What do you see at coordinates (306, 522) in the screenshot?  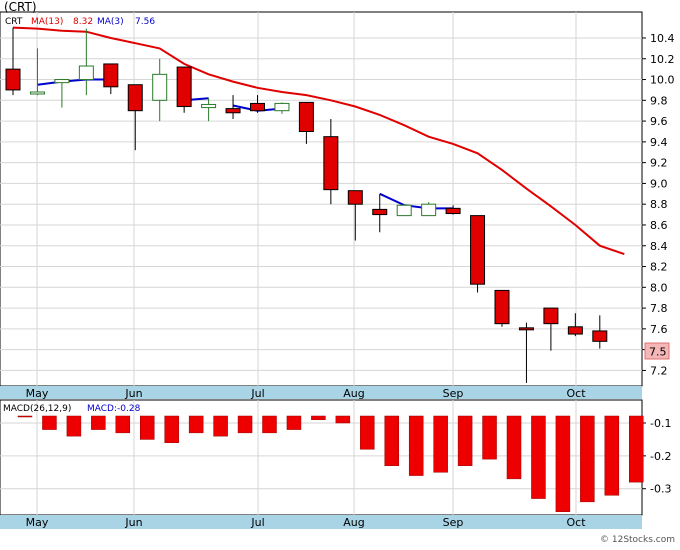 I see `month-labels-lower: May Jun Jul Aug Sep Oct` at bounding box center [306, 522].